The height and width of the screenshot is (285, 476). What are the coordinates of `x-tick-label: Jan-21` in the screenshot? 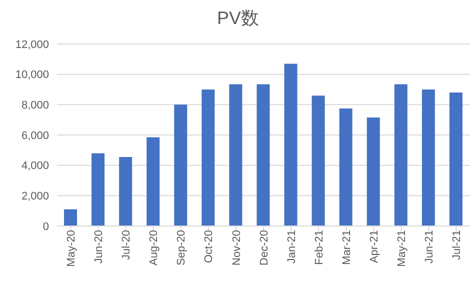 It's located at (292, 247).